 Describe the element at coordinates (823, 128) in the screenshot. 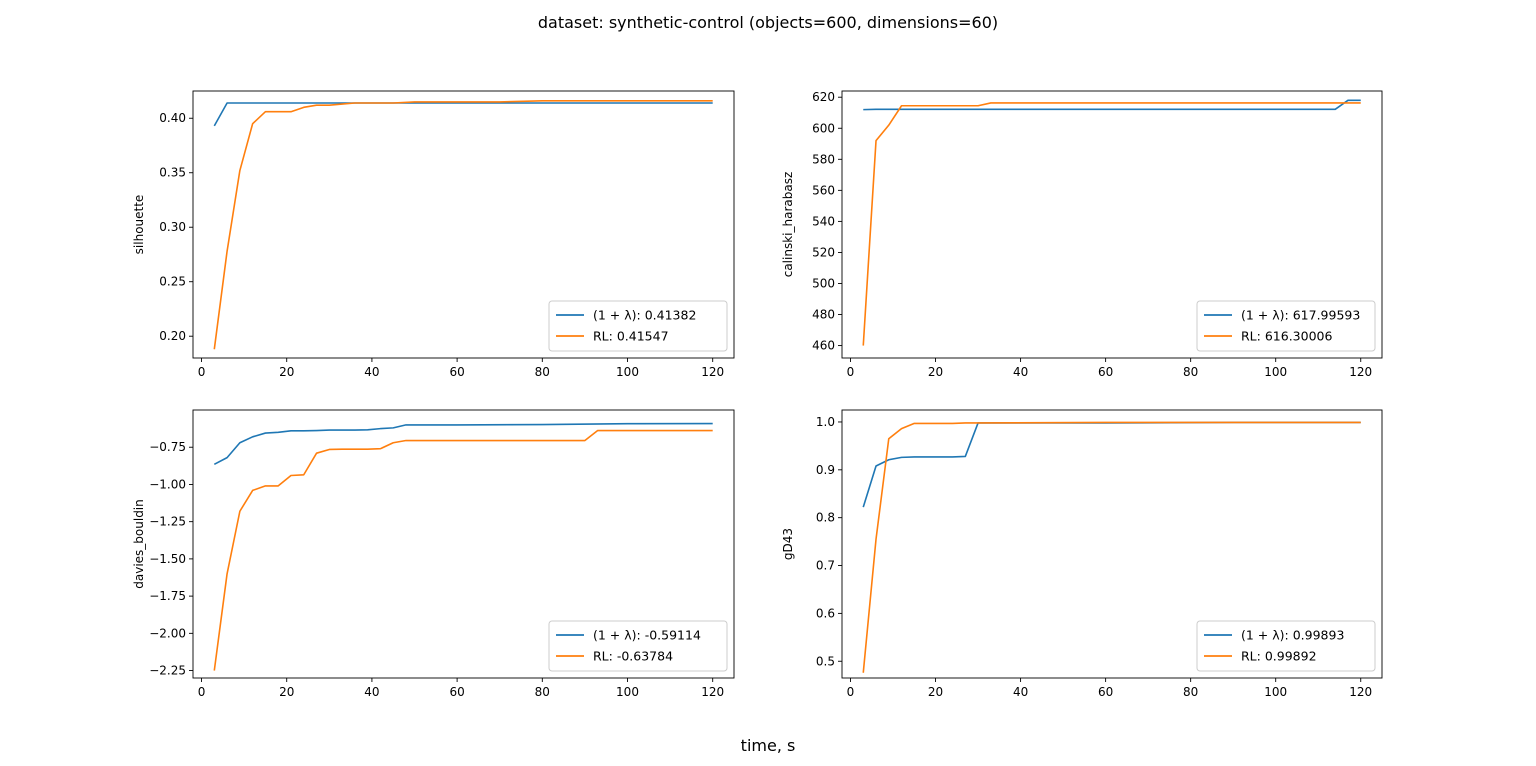

I see `y-tick-label: 600` at that location.